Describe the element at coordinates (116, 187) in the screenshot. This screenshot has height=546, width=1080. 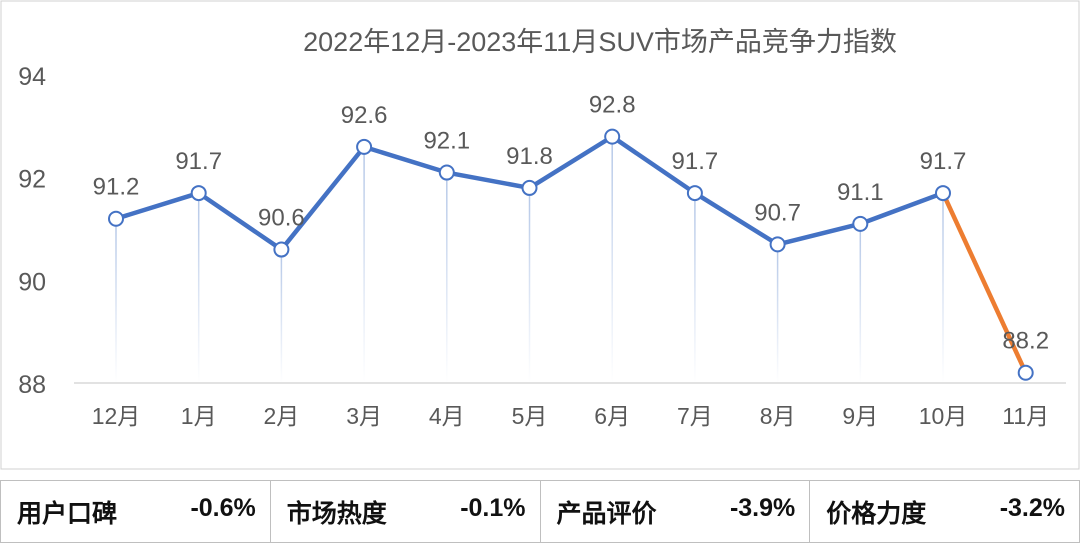
I see `data-label: 91.2` at that location.